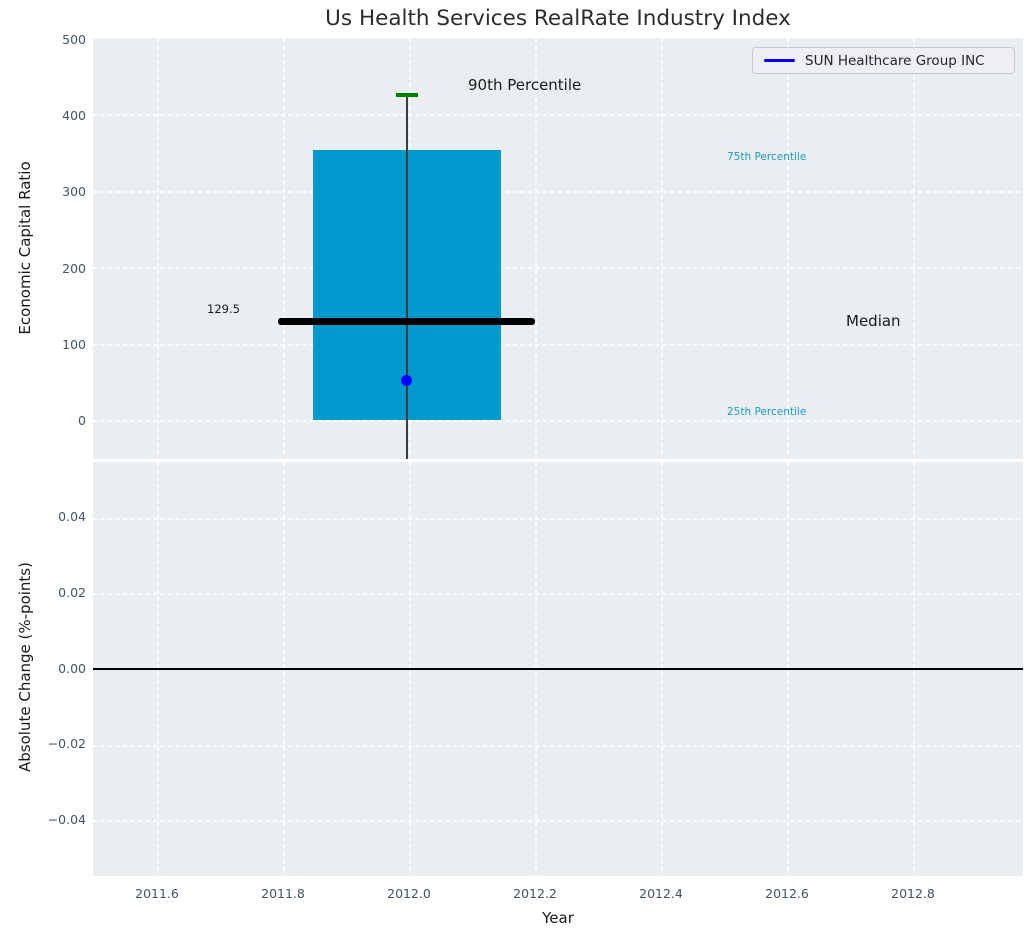 This screenshot has width=1034, height=942. I want to click on annotation-25th-percentile: 25th Percentile, so click(767, 412).